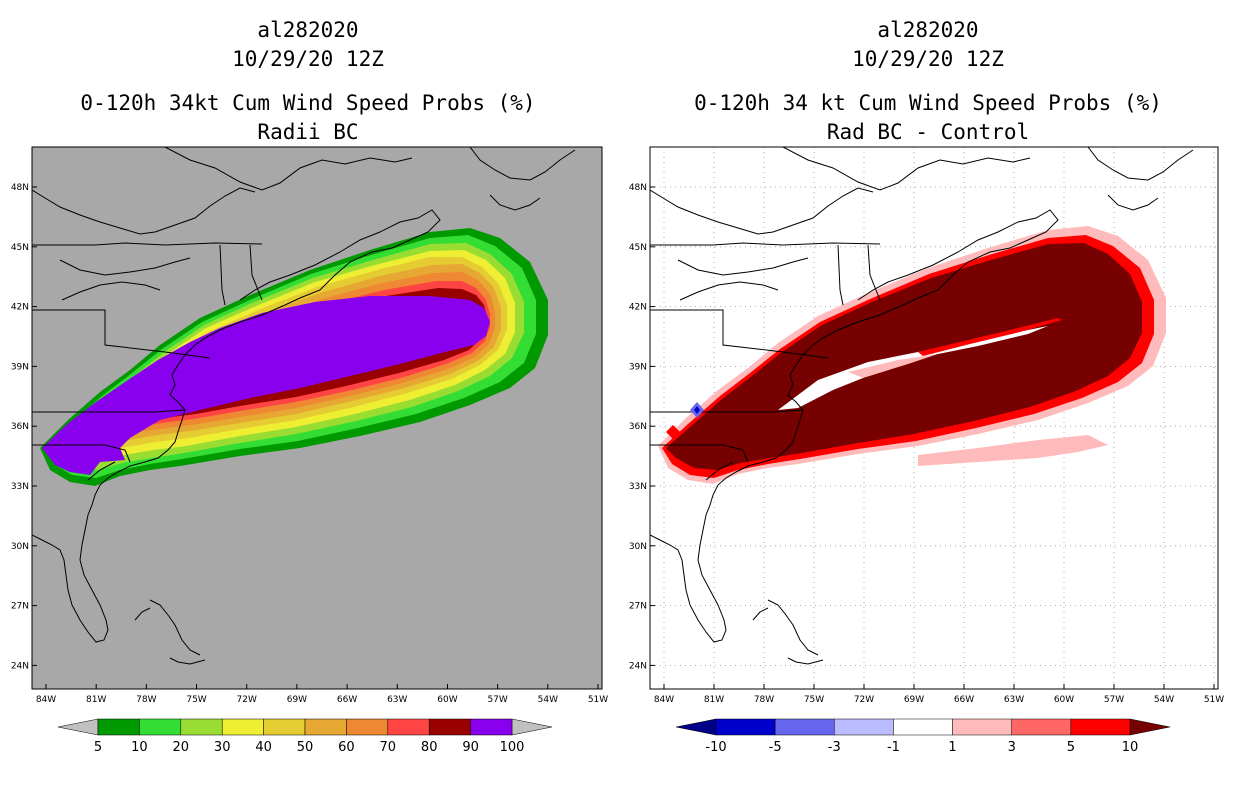  What do you see at coordinates (928, 103) in the screenshot?
I see `right-product-title: 0-120h 34 kt Cum Wind Speed Probs (%)` at bounding box center [928, 103].